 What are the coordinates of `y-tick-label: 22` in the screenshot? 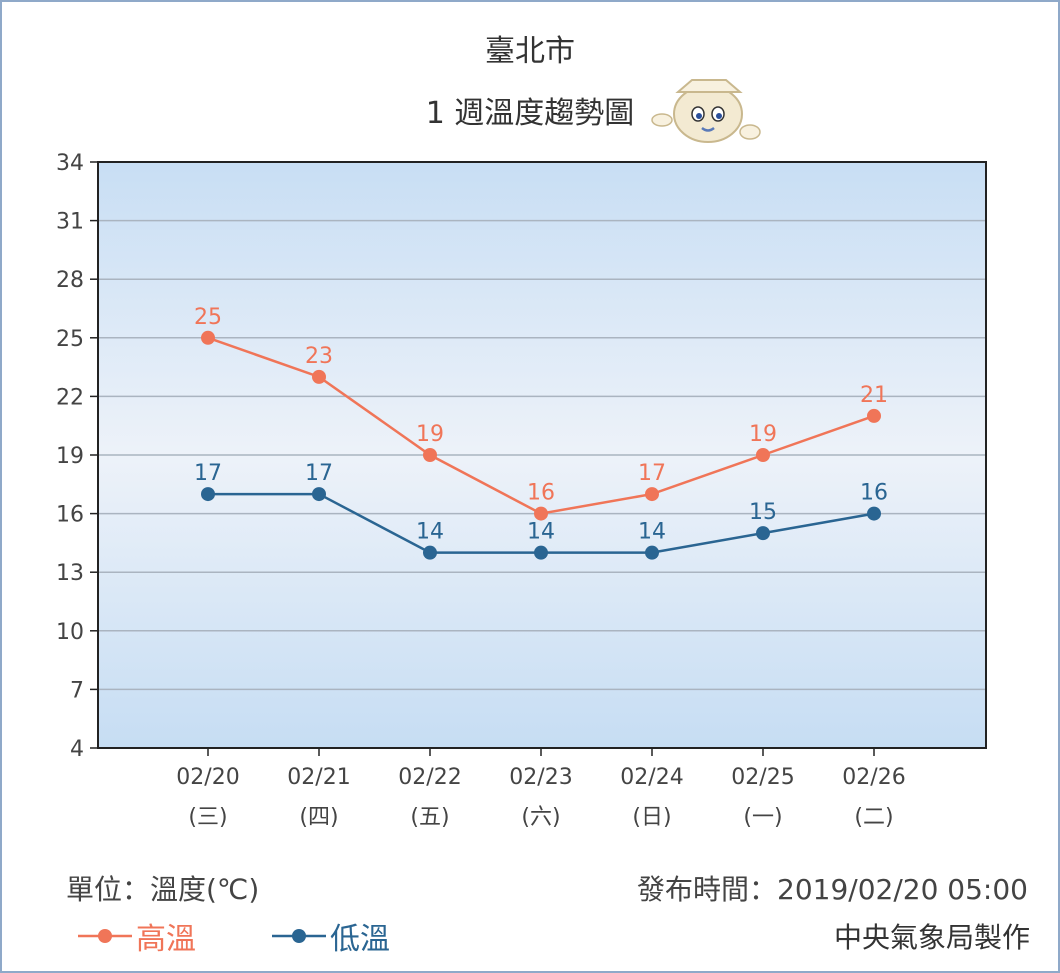 It's located at (70, 397).